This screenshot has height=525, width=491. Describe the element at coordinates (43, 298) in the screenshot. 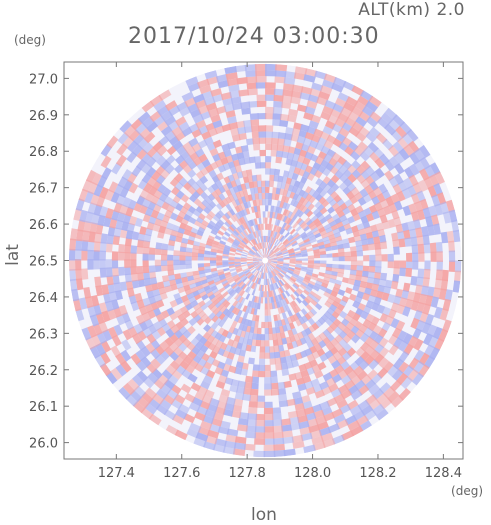

I see `y-tick-label: 26.4` at that location.